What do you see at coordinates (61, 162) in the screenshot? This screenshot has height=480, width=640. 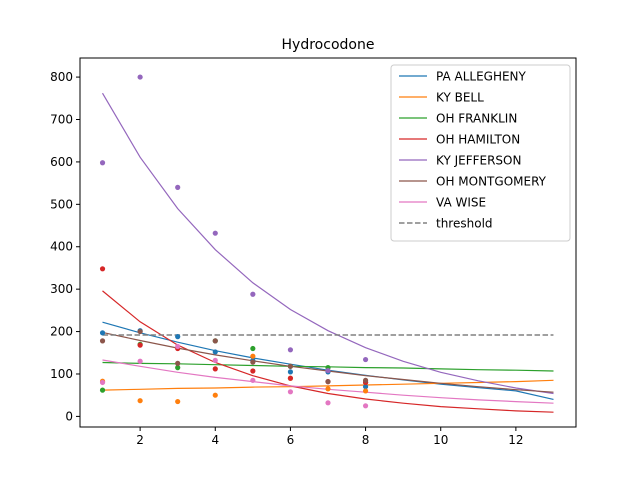 I see `y-tick-label-600: 600` at bounding box center [61, 162].